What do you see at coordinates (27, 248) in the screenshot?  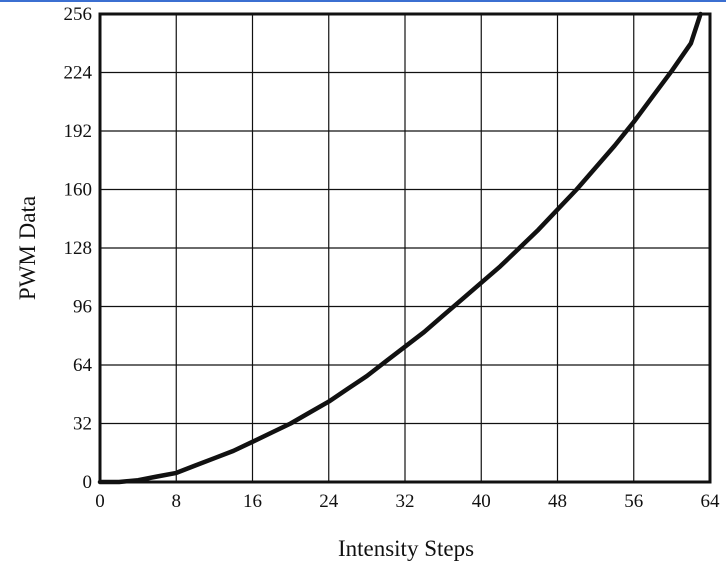 I see `y-axis-title: PWM Data` at bounding box center [27, 248].